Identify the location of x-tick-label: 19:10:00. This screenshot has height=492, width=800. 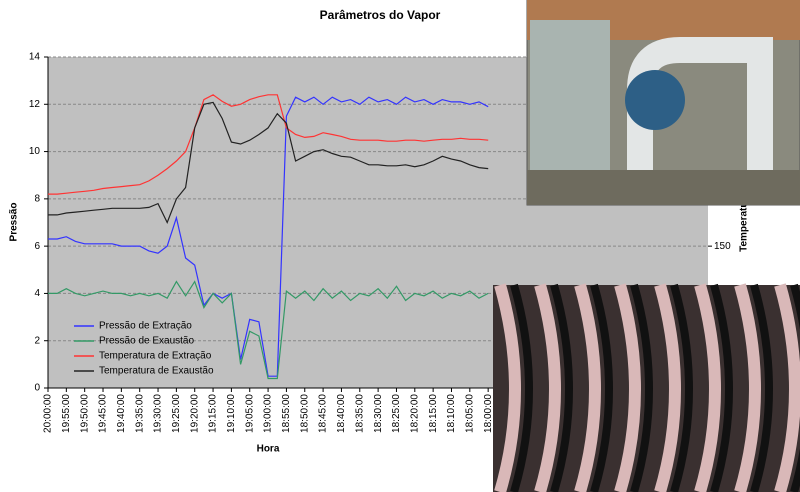
(231, 413).